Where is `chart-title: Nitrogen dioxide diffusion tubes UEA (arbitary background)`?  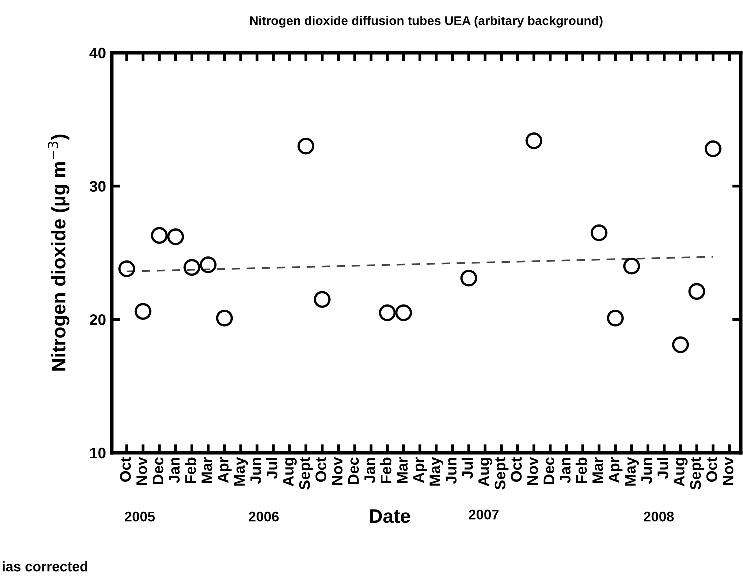
chart-title: Nitrogen dioxide diffusion tubes UEA (arbitary background) is located at coordinates (426, 22).